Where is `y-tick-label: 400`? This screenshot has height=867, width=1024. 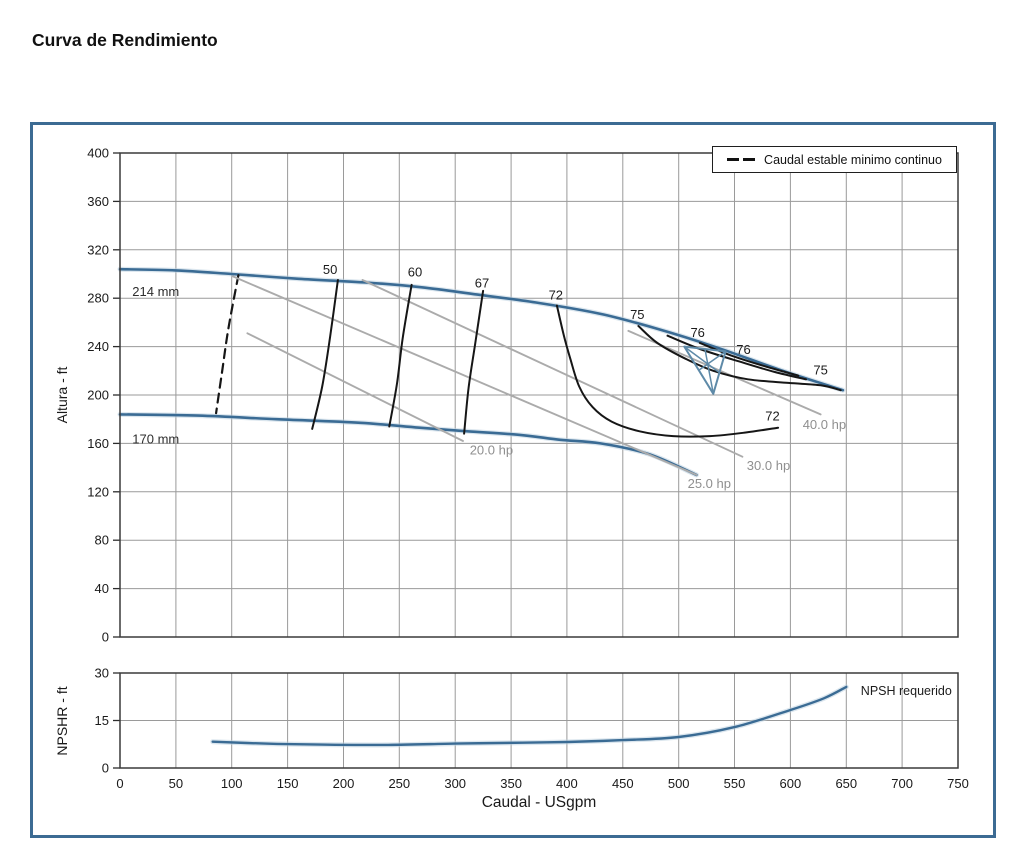
y-tick-label: 400 is located at coordinates (98, 153).